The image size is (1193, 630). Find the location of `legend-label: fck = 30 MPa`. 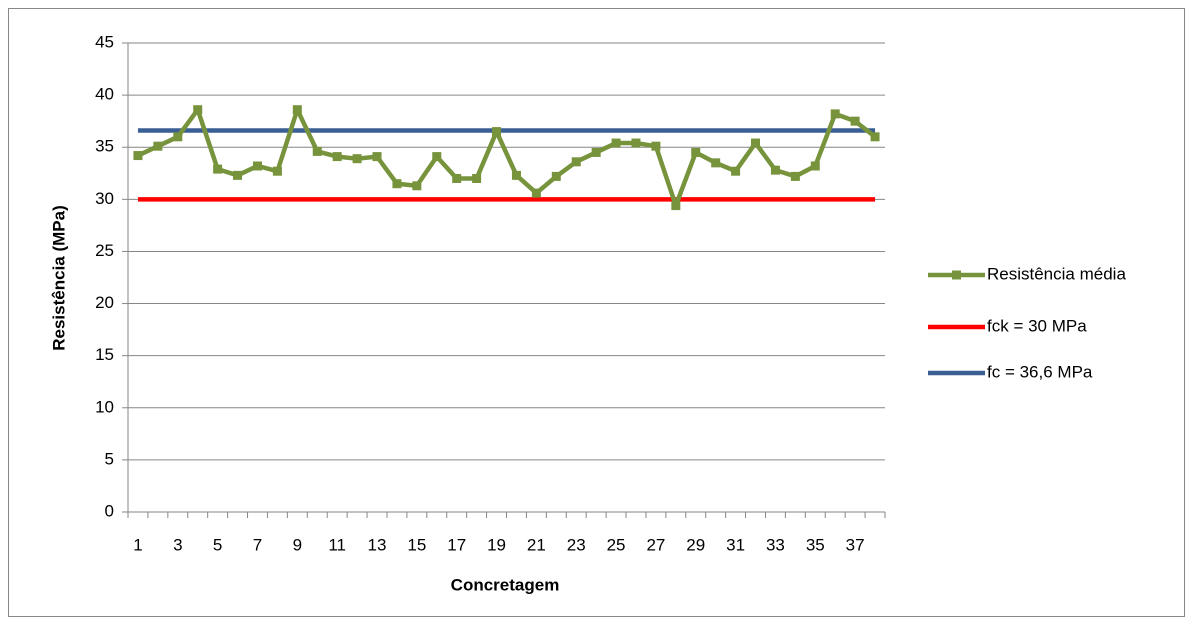

legend-label: fck = 30 MPa is located at coordinates (1037, 325).